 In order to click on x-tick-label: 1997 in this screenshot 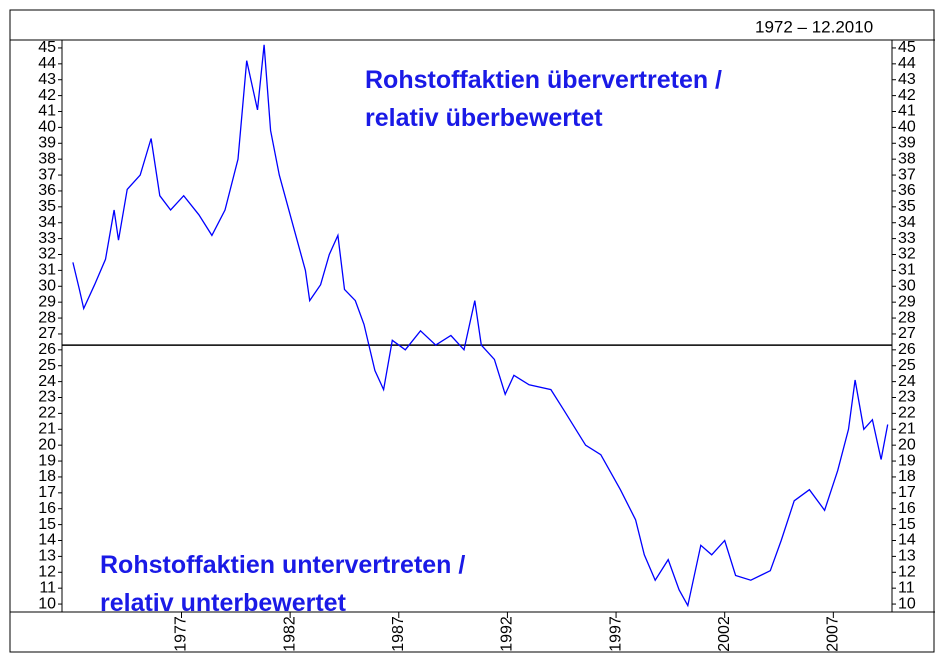, I will do `click(615, 634)`.